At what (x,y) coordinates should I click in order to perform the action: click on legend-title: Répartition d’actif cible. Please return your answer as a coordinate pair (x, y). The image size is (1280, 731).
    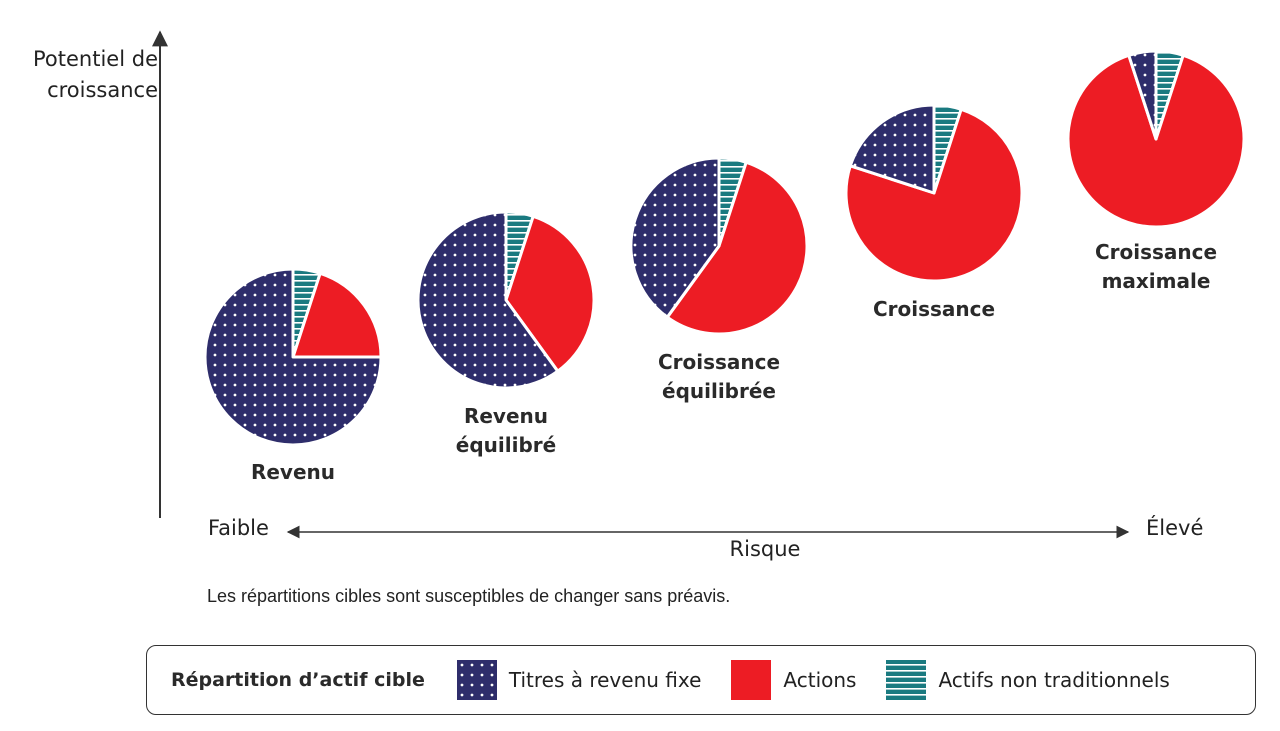
    Looking at the image, I should click on (298, 680).